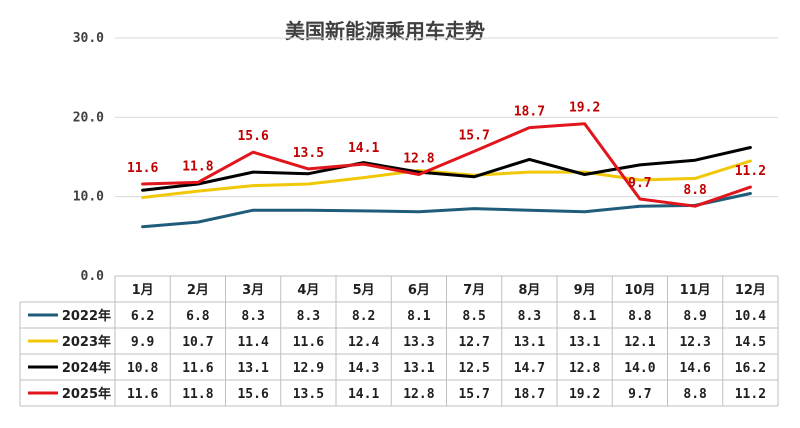 Image resolution: width=800 pixels, height=428 pixels. I want to click on legend-label: 2022年, so click(86, 316).